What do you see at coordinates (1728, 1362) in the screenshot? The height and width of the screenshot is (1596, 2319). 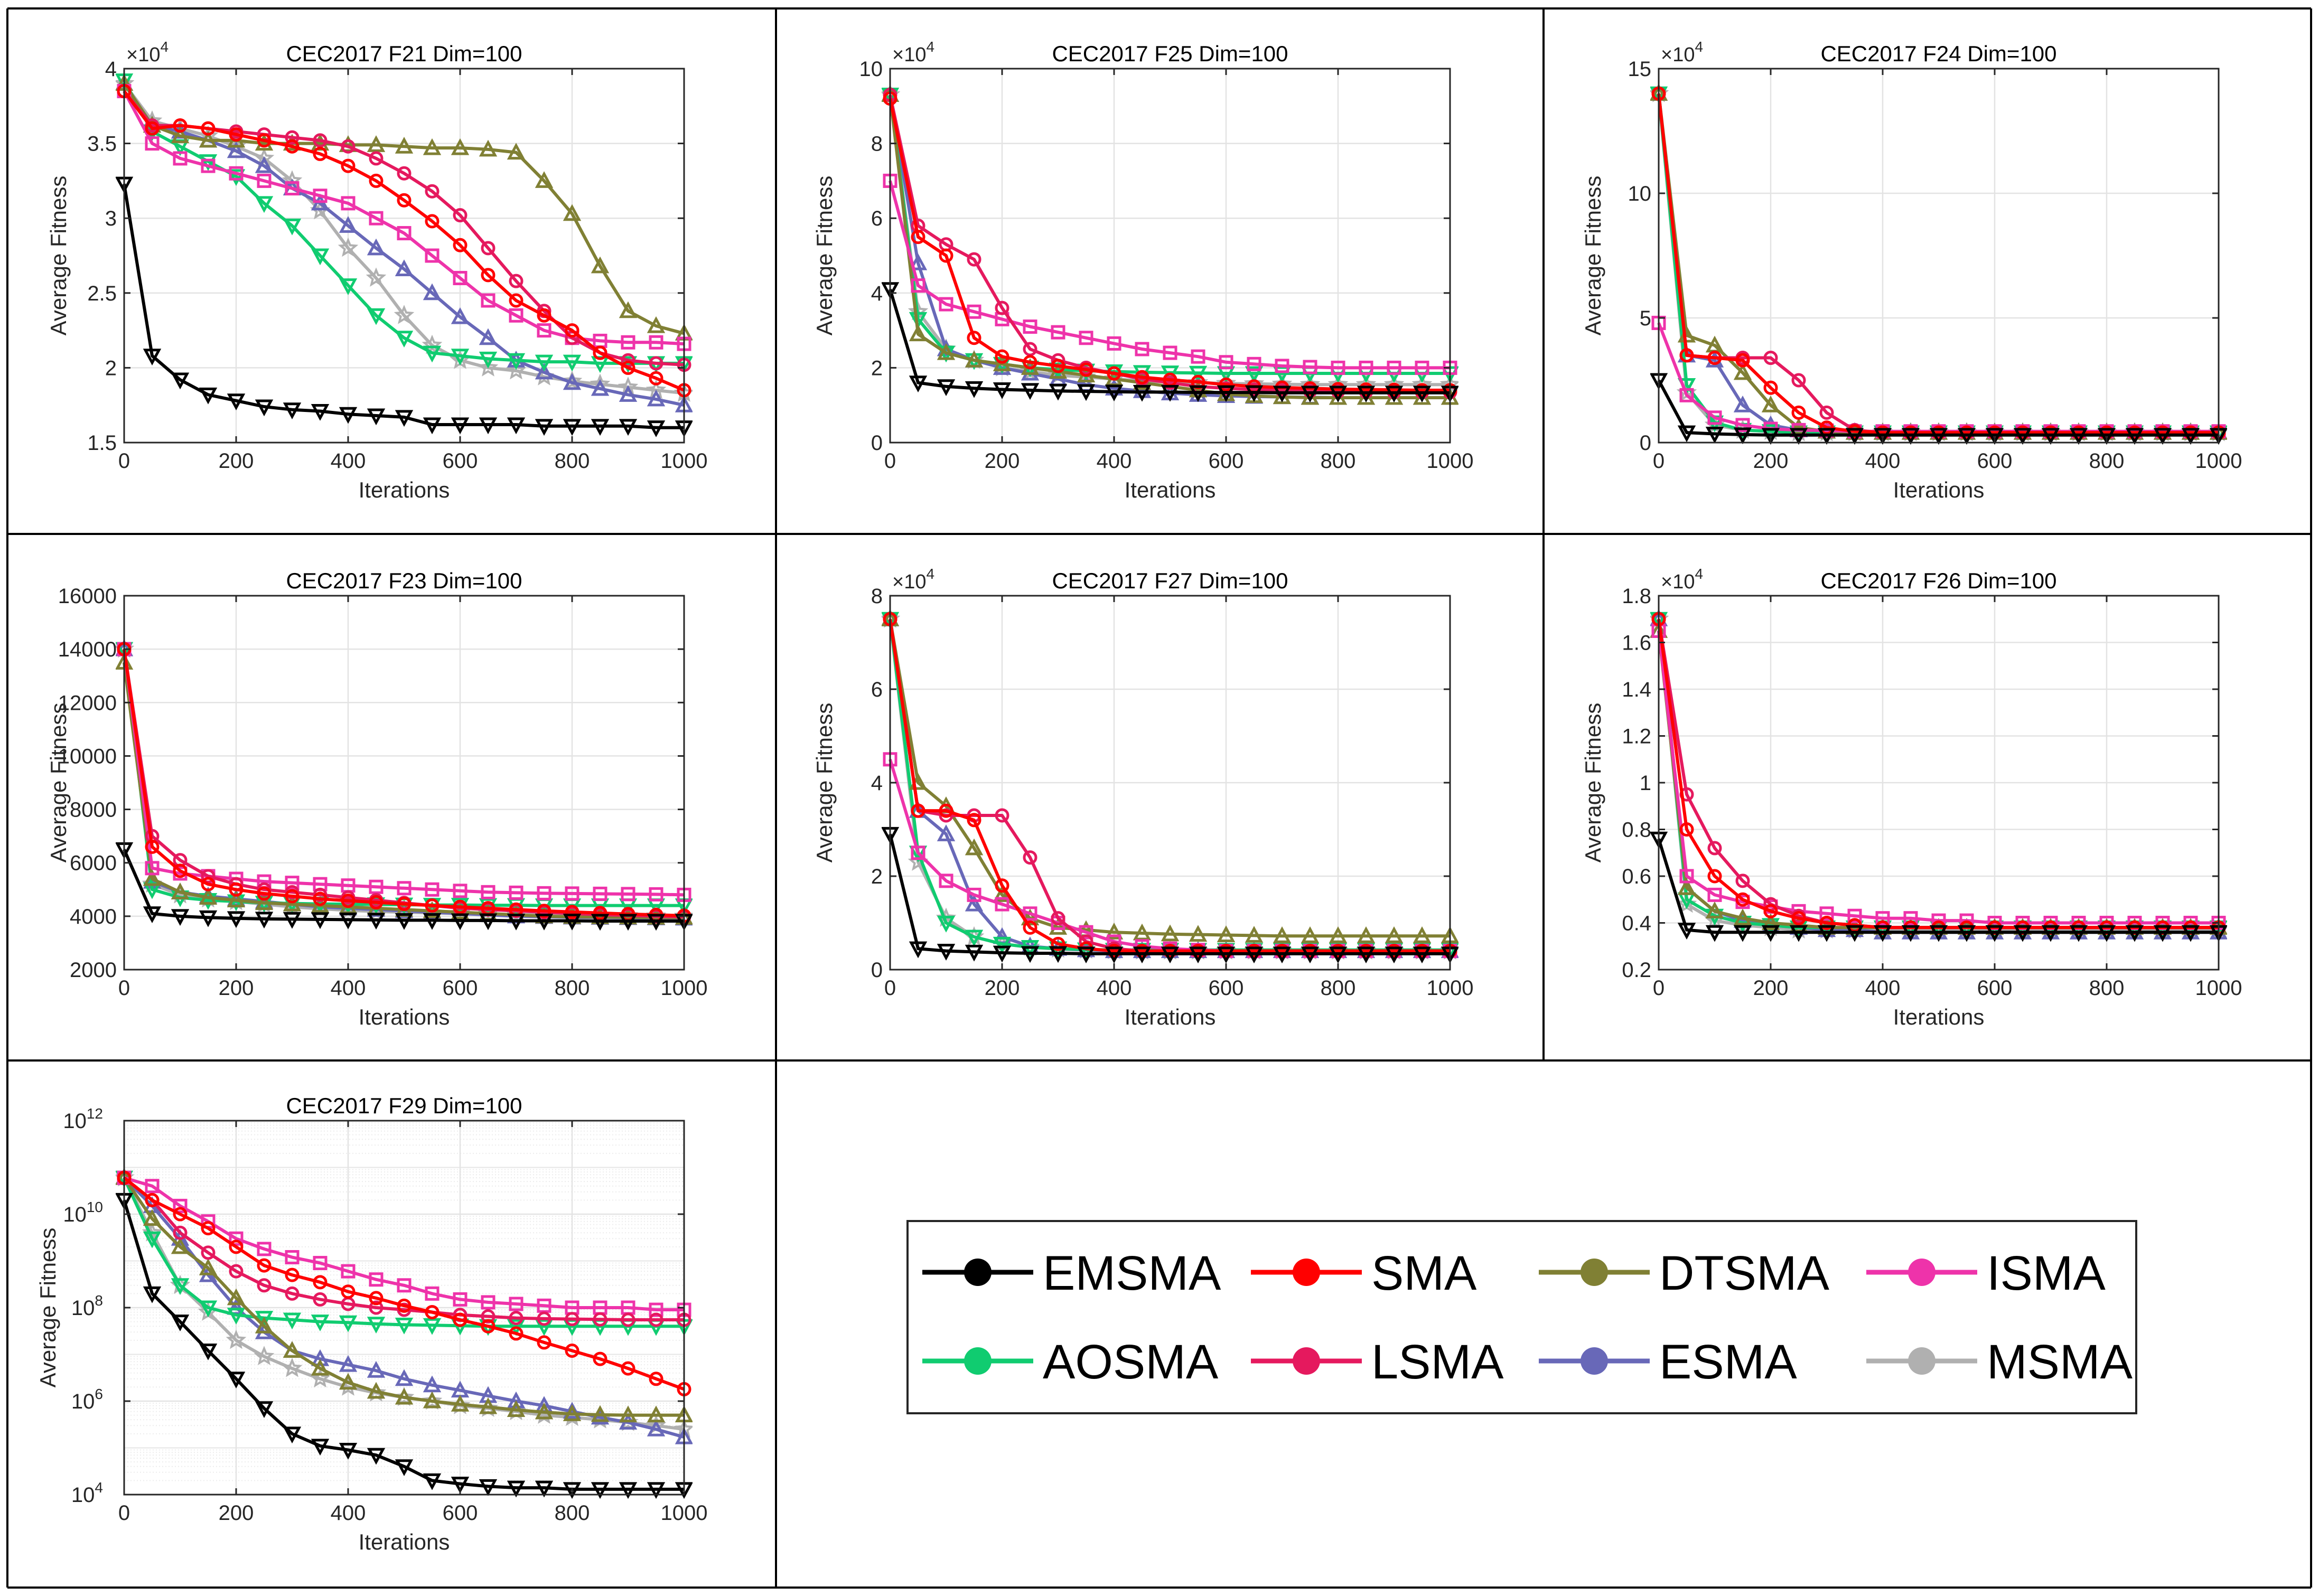 I see `legend-label: ESMA` at bounding box center [1728, 1362].